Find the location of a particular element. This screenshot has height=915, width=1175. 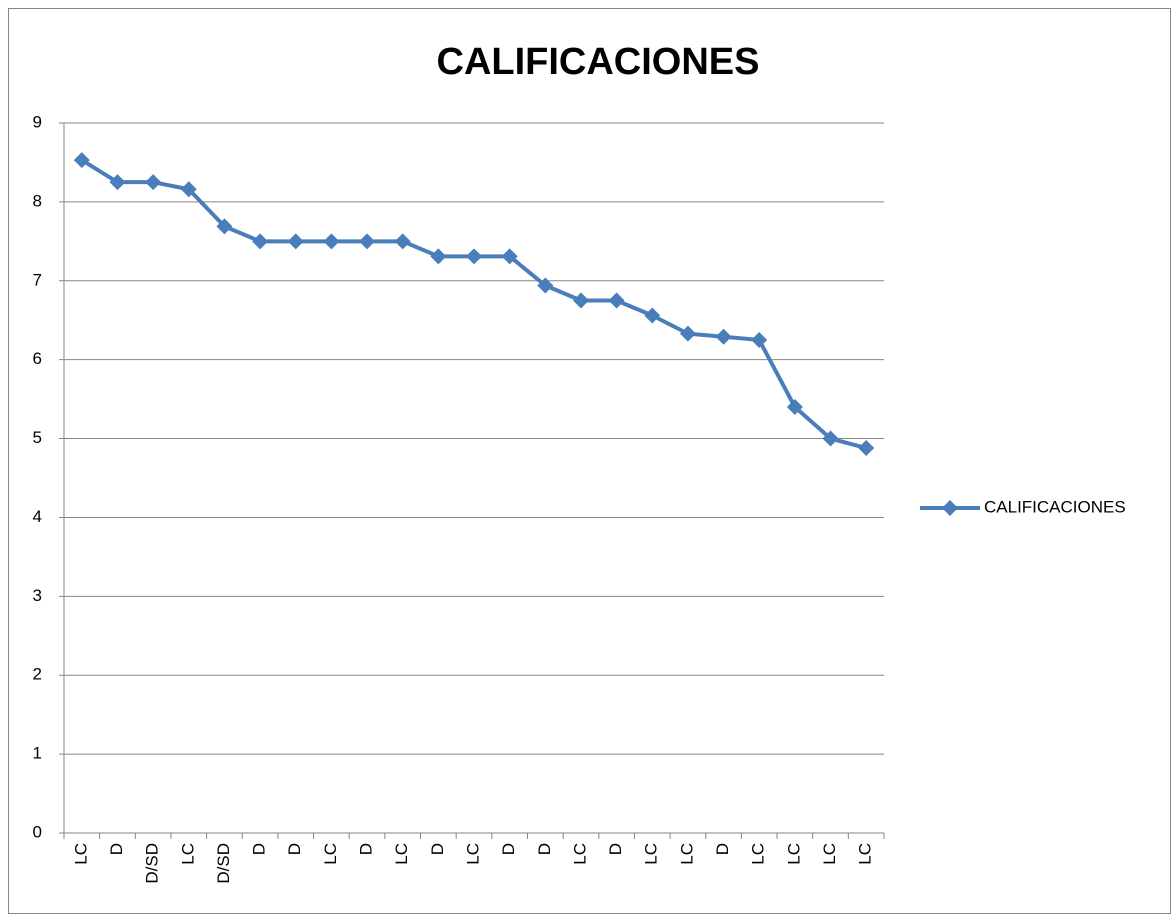

y-tick-label: 8 is located at coordinates (37, 200).